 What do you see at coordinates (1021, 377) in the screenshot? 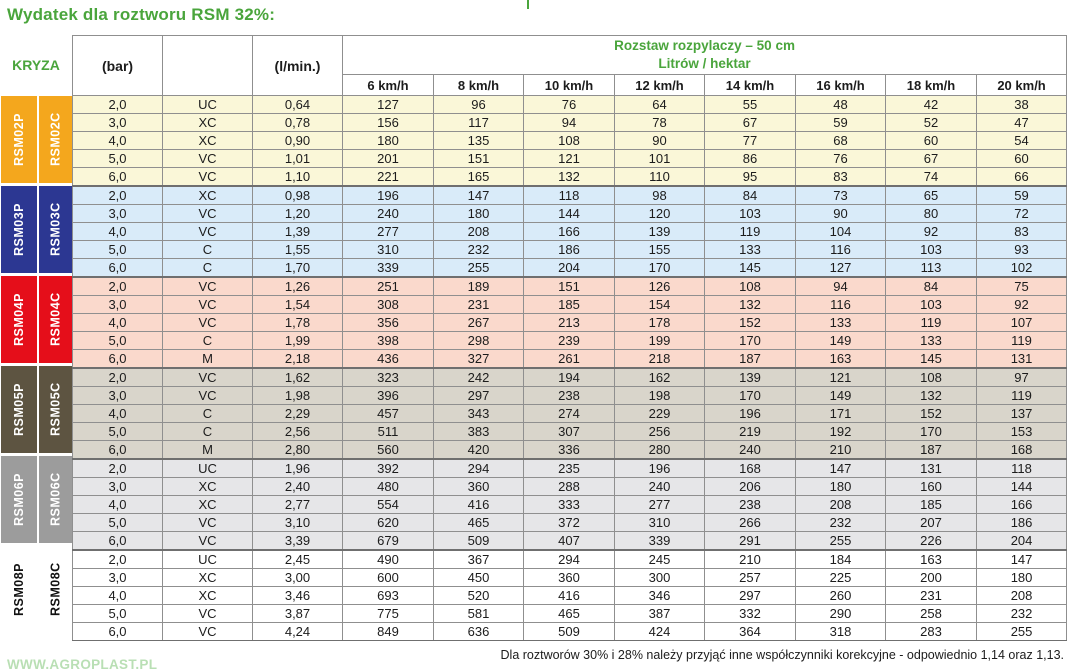
I see `dose-value-cell: 97` at bounding box center [1021, 377].